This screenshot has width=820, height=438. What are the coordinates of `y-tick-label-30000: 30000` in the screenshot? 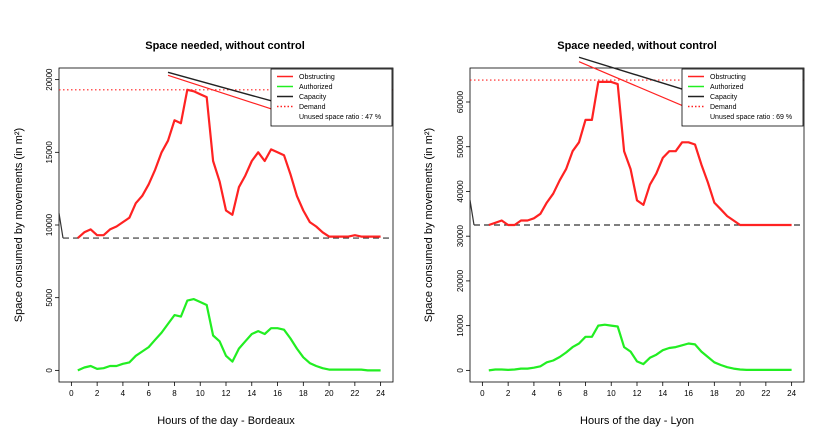 It's located at (460, 236).